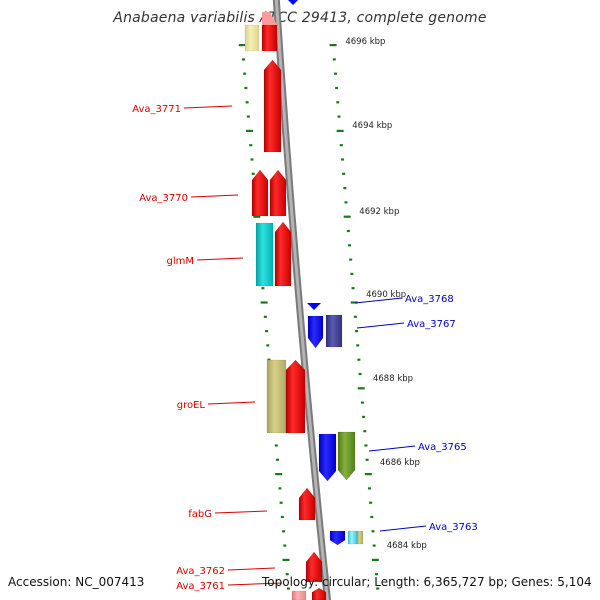  I want to click on gene-groEL-a, so click(276, 396).